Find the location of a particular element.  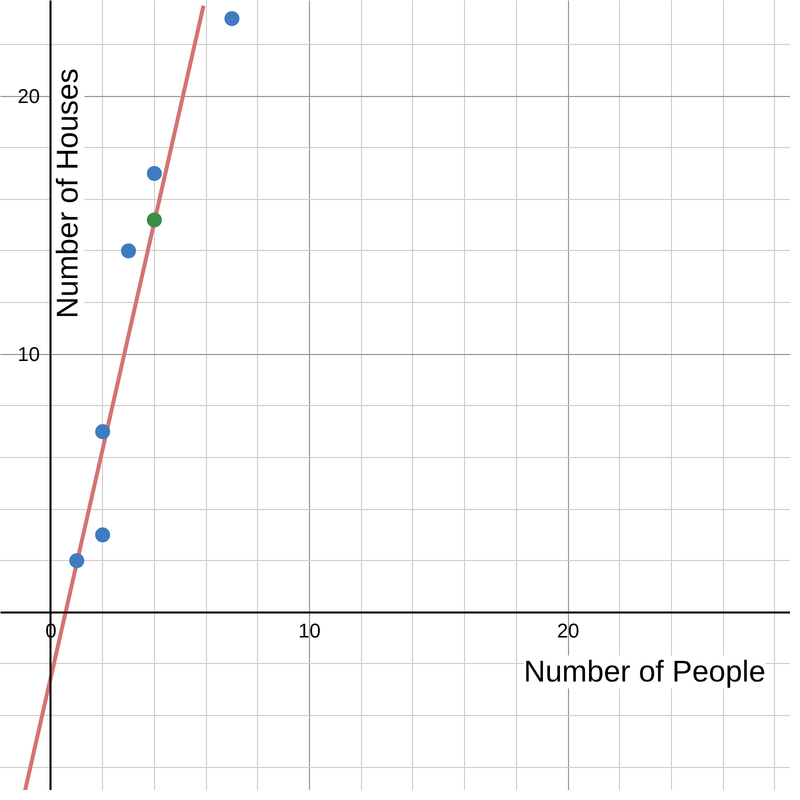

x-tick-label: 20 is located at coordinates (568, 631).